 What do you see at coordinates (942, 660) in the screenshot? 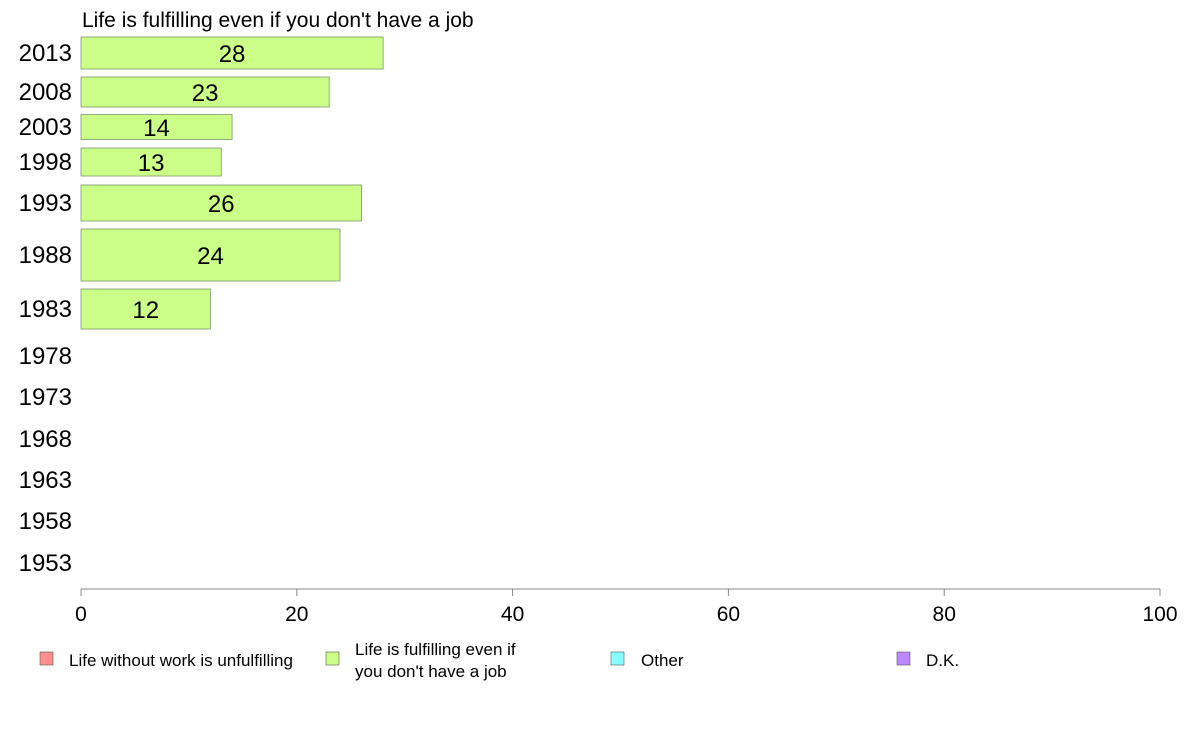
I see `legend-label: D.K.` at bounding box center [942, 660].